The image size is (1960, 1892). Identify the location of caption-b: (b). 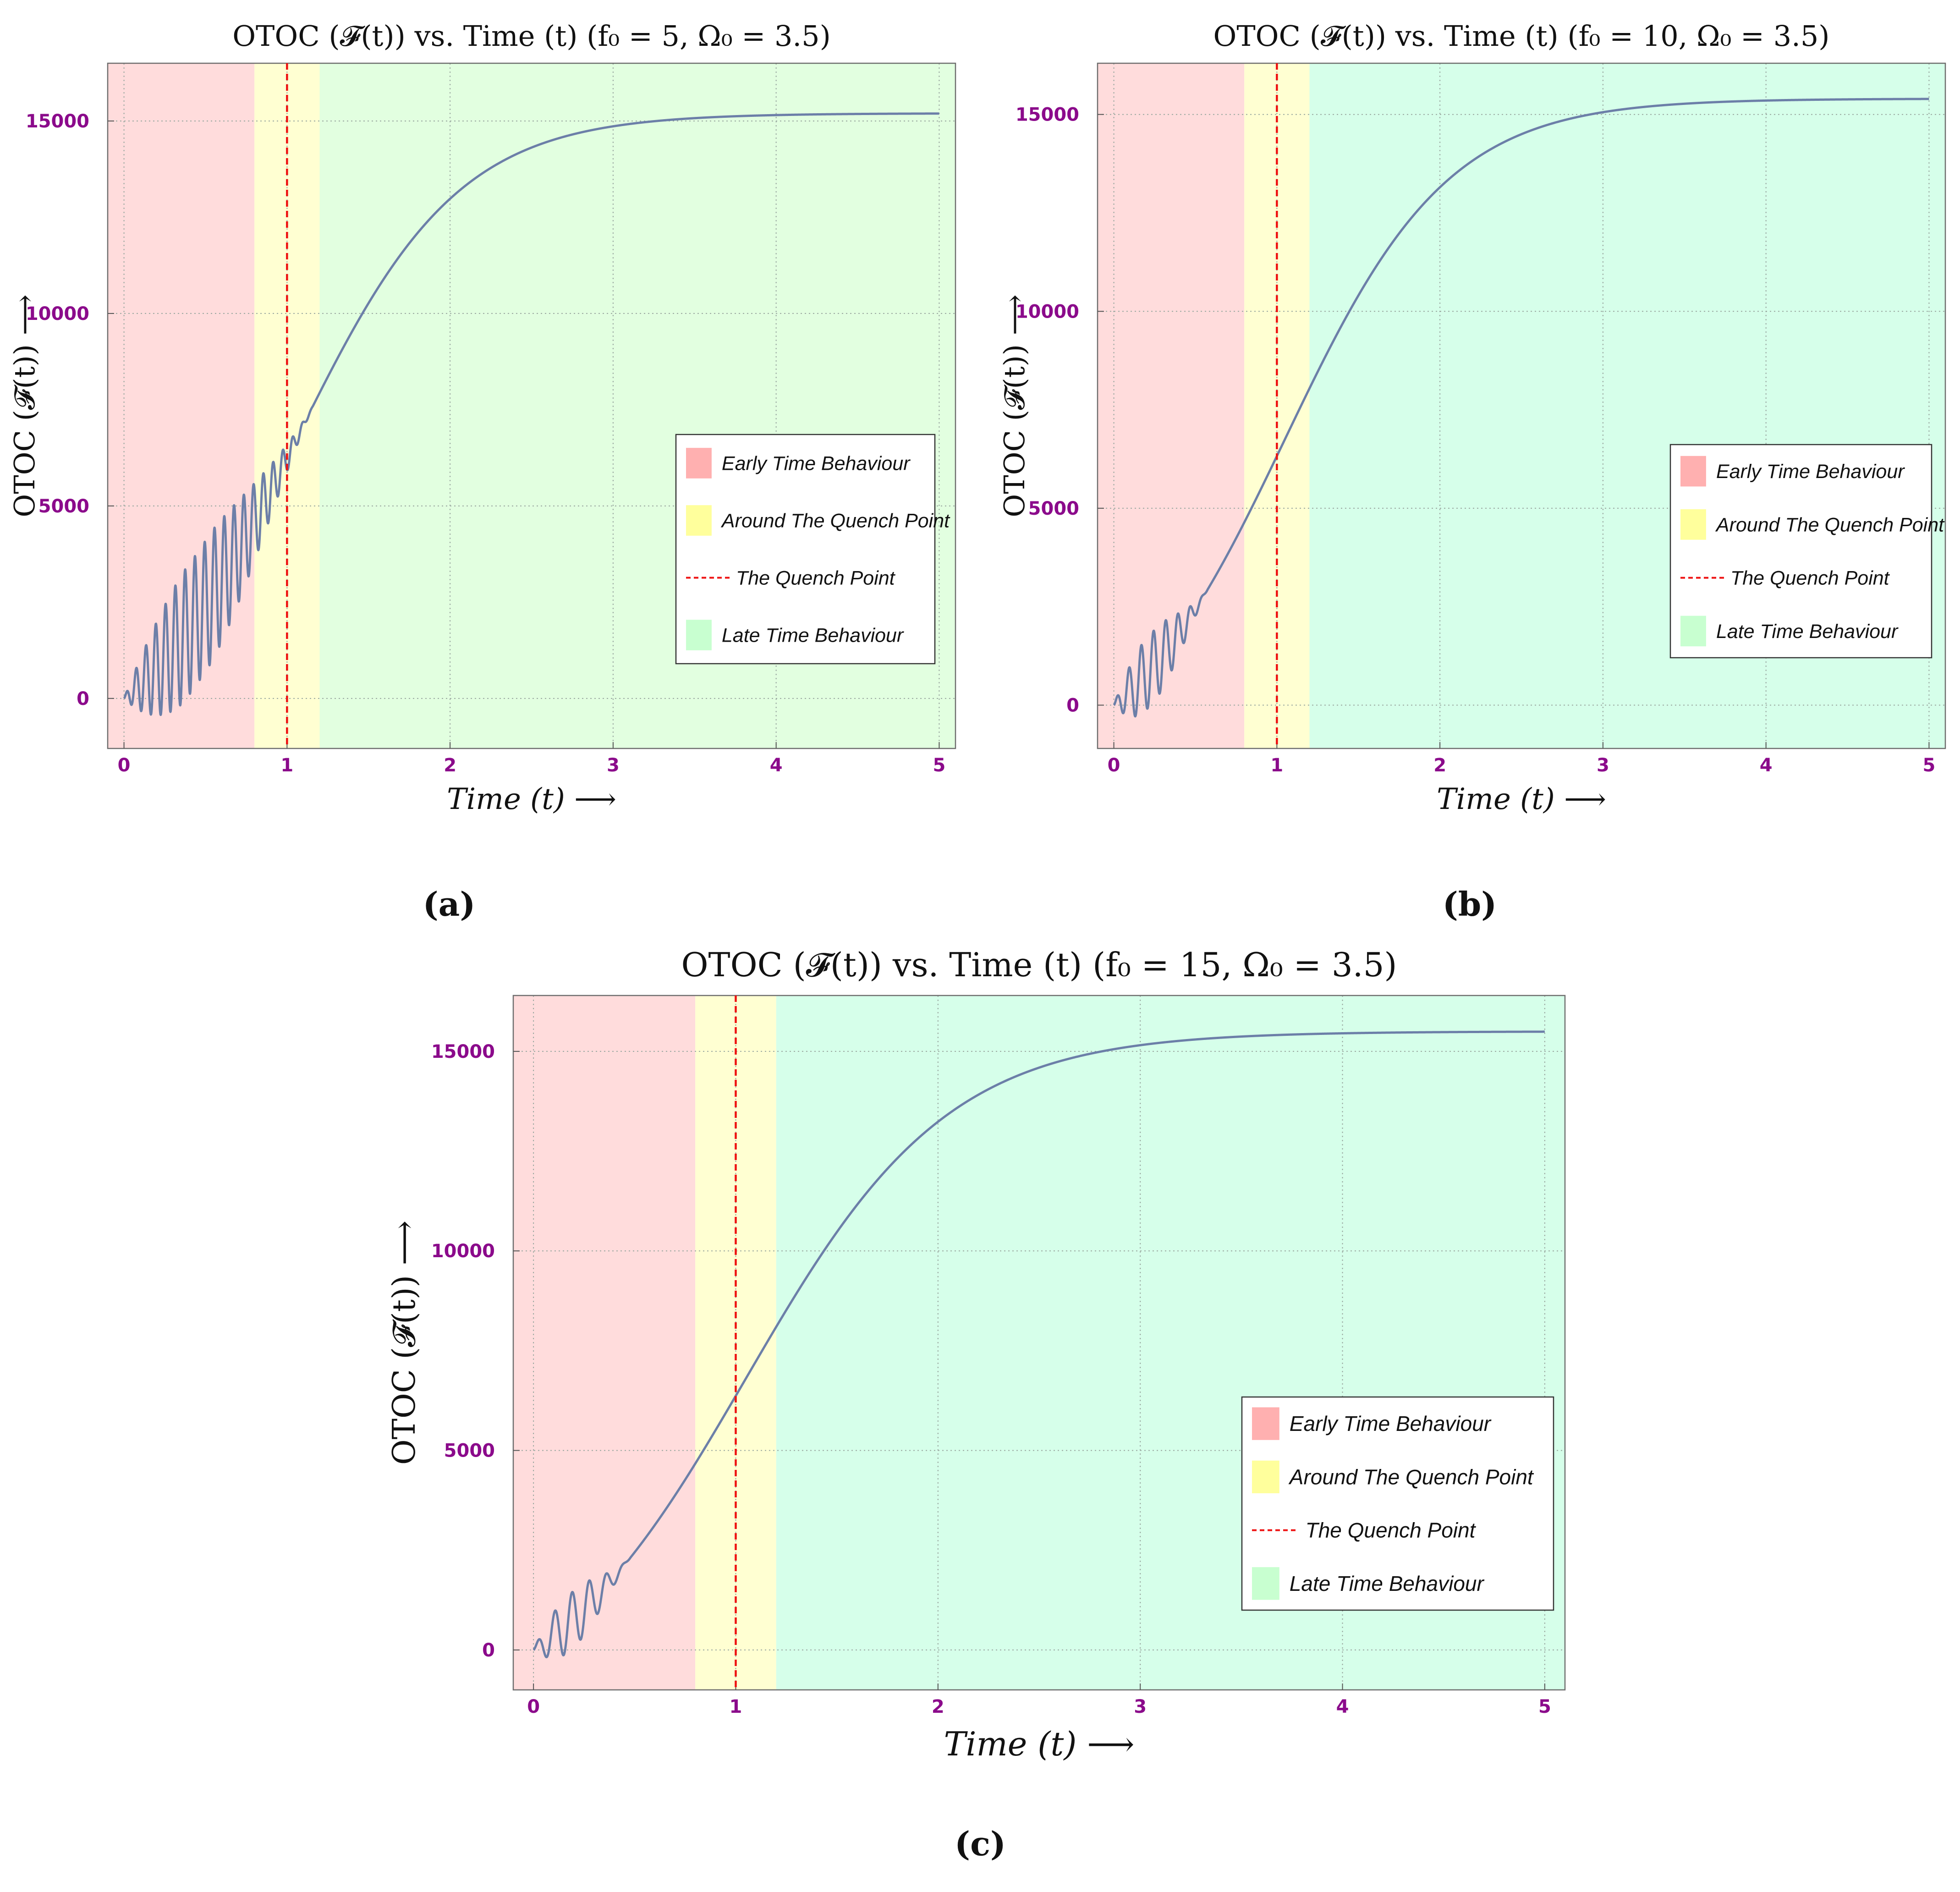
(1469, 904).